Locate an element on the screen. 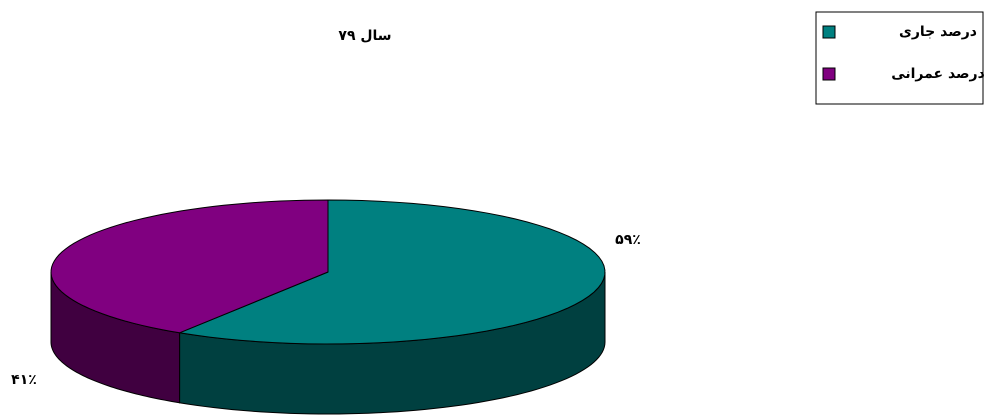 The width and height of the screenshot is (984, 419). legend-box is located at coordinates (899, 58).